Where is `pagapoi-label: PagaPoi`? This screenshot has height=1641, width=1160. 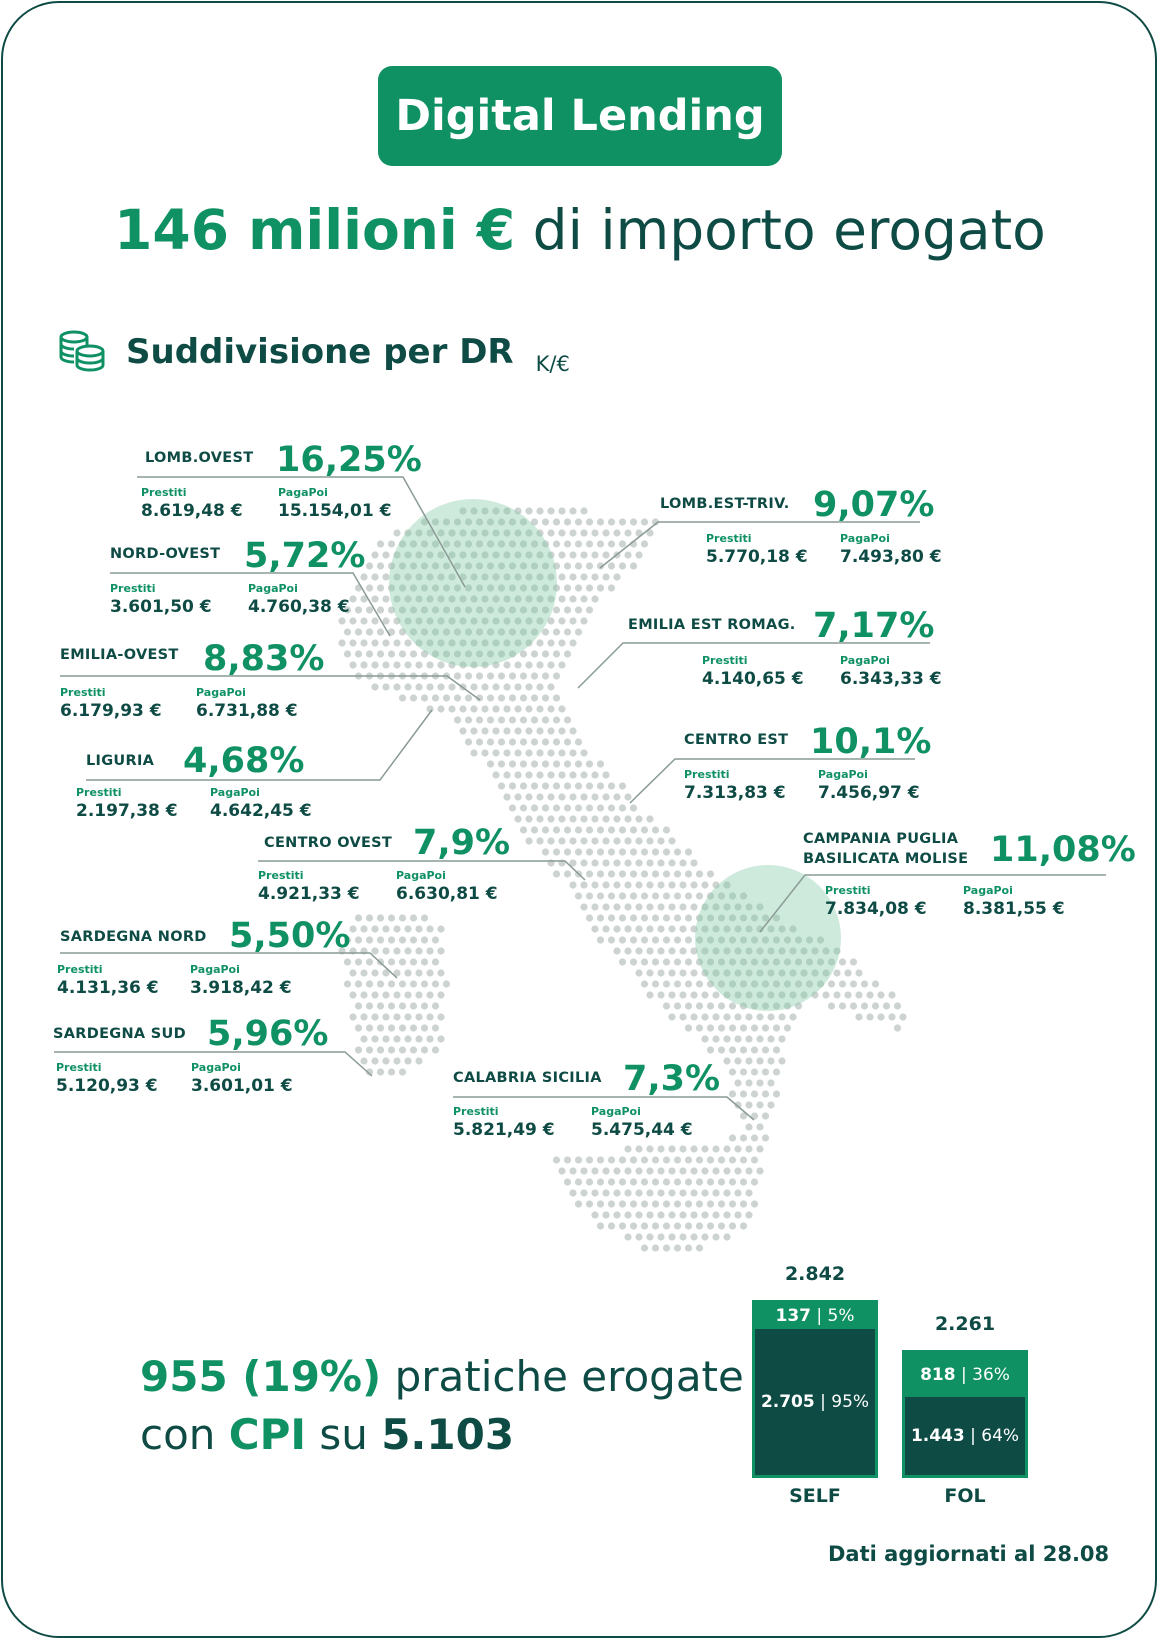
pagapoi-label: PagaPoi is located at coordinates (843, 774).